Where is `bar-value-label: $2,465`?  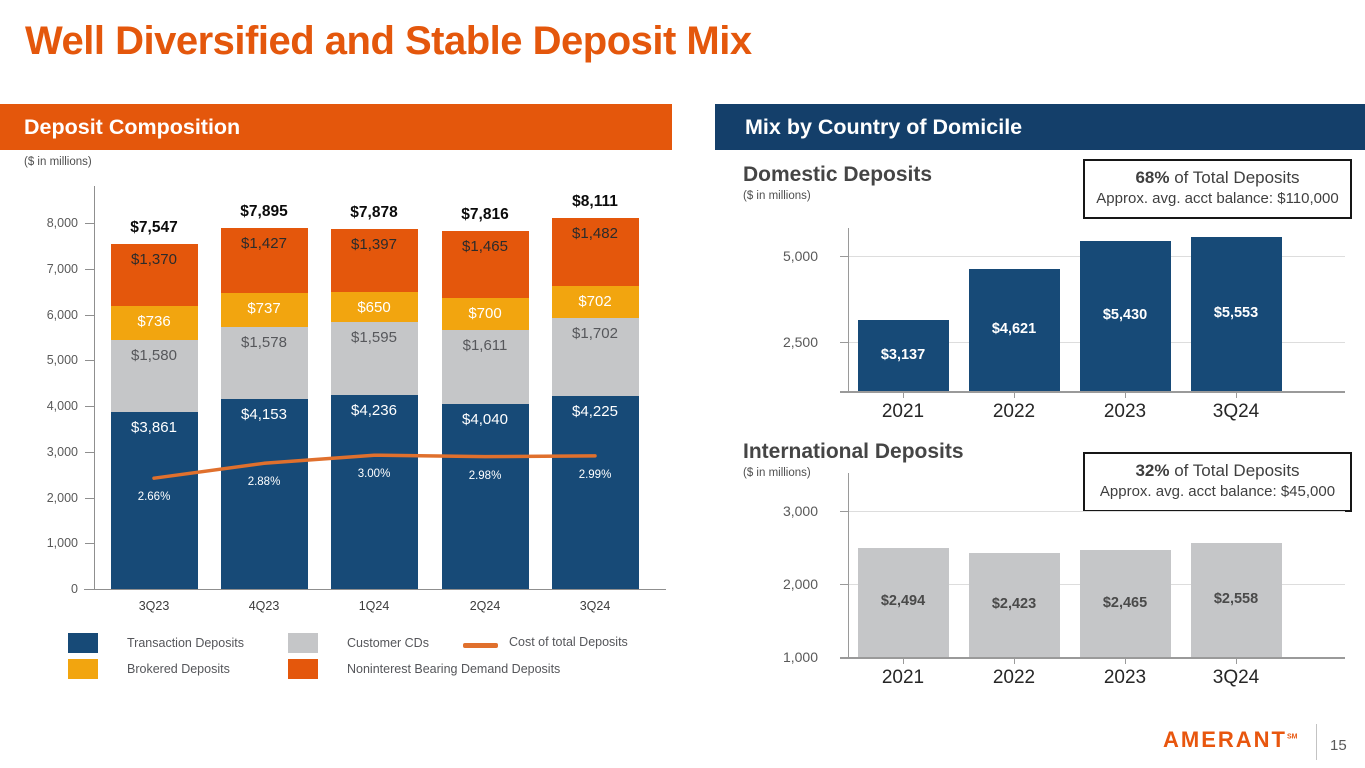 bar-value-label: $2,465 is located at coordinates (1125, 602).